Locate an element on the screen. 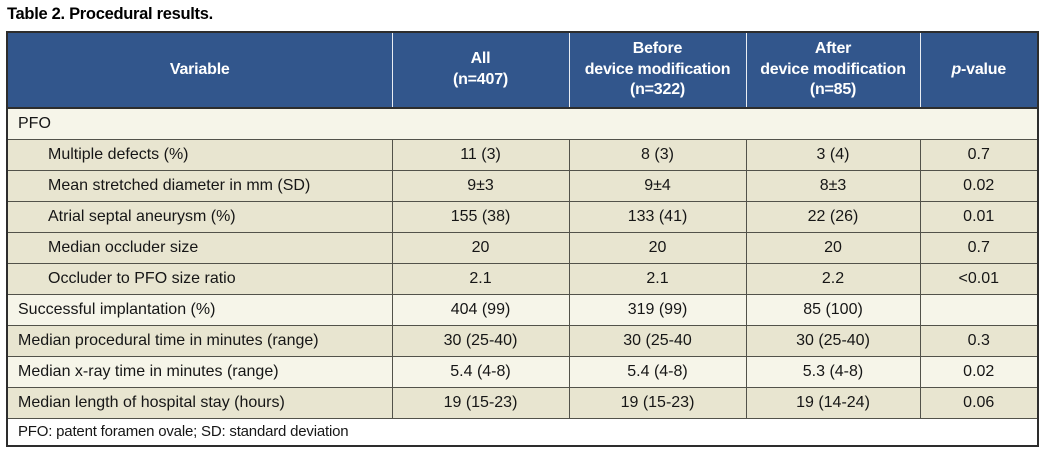 The image size is (1045, 453). cell-all: 9±3 is located at coordinates (480, 185).